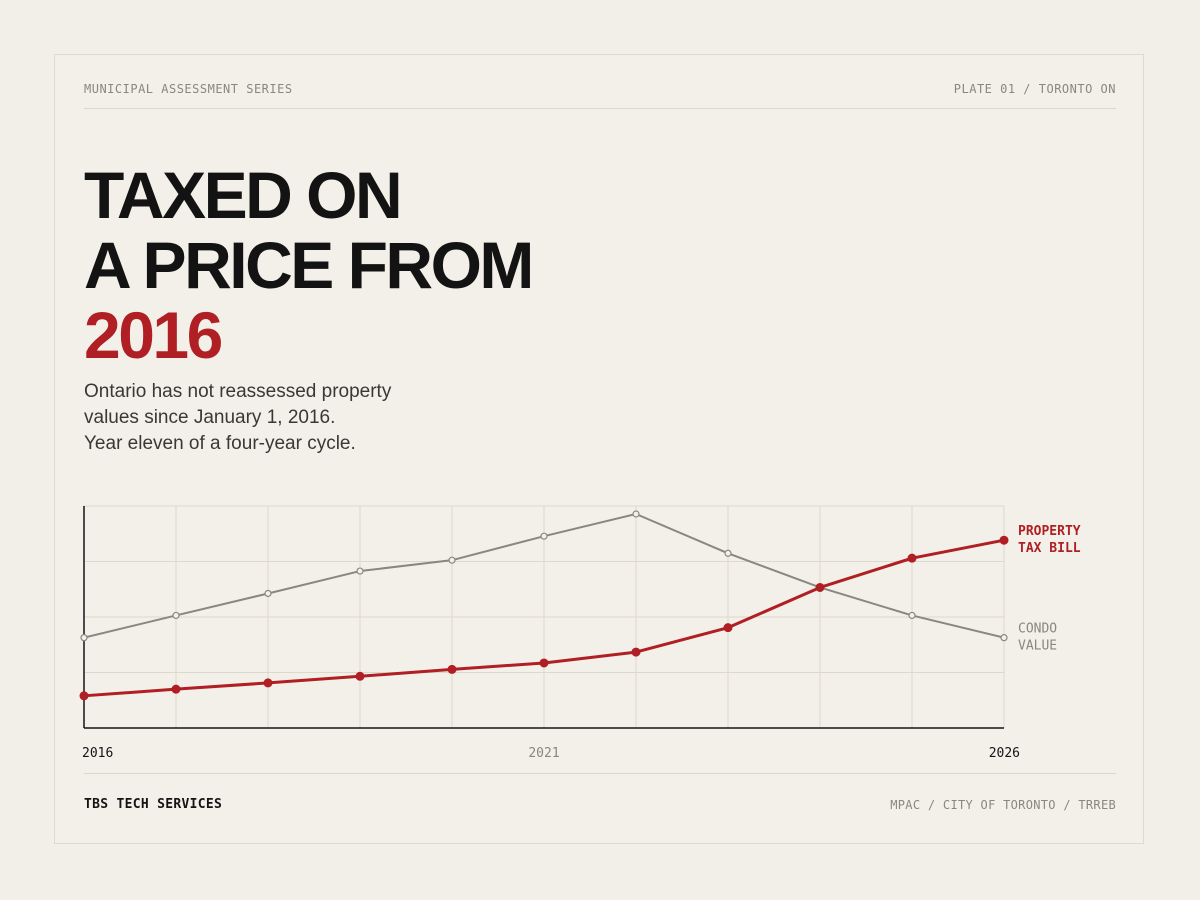  I want to click on headline-line-2: A PRICE FROM, so click(309, 265).